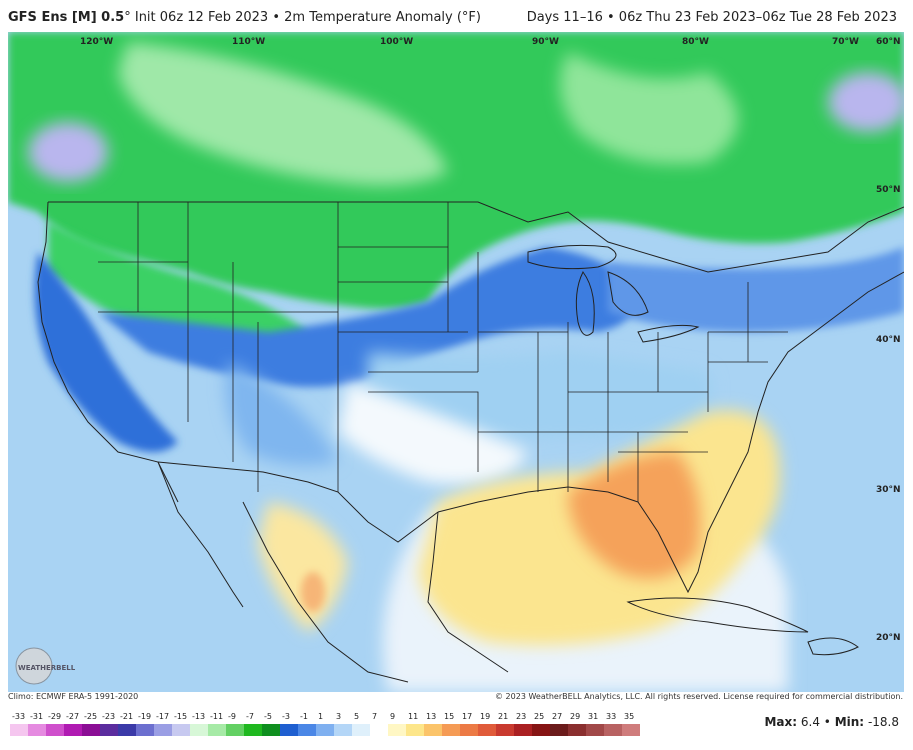 This screenshot has width=913, height=750. I want to click on scale-tick-label: -23, so click(108, 716).